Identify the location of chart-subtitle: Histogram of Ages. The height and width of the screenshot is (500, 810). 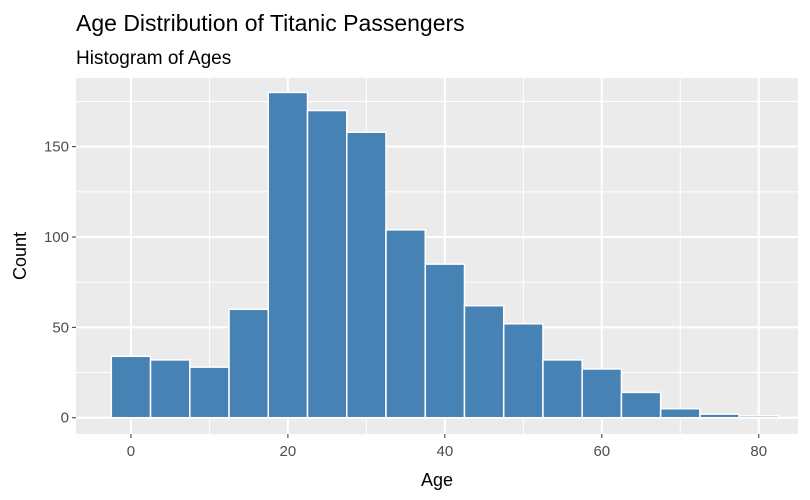
(153, 58).